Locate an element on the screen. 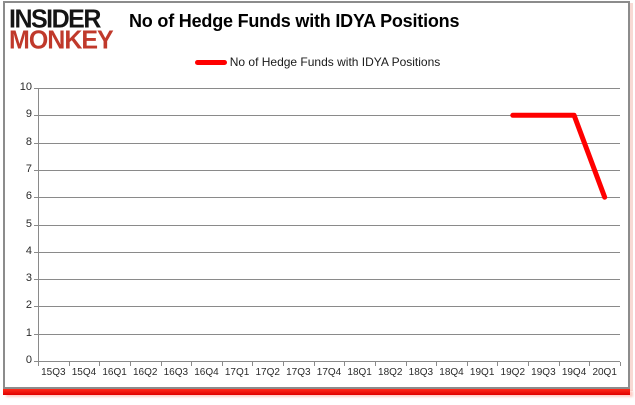  x-tick-label: 19Q4 is located at coordinates (574, 372).